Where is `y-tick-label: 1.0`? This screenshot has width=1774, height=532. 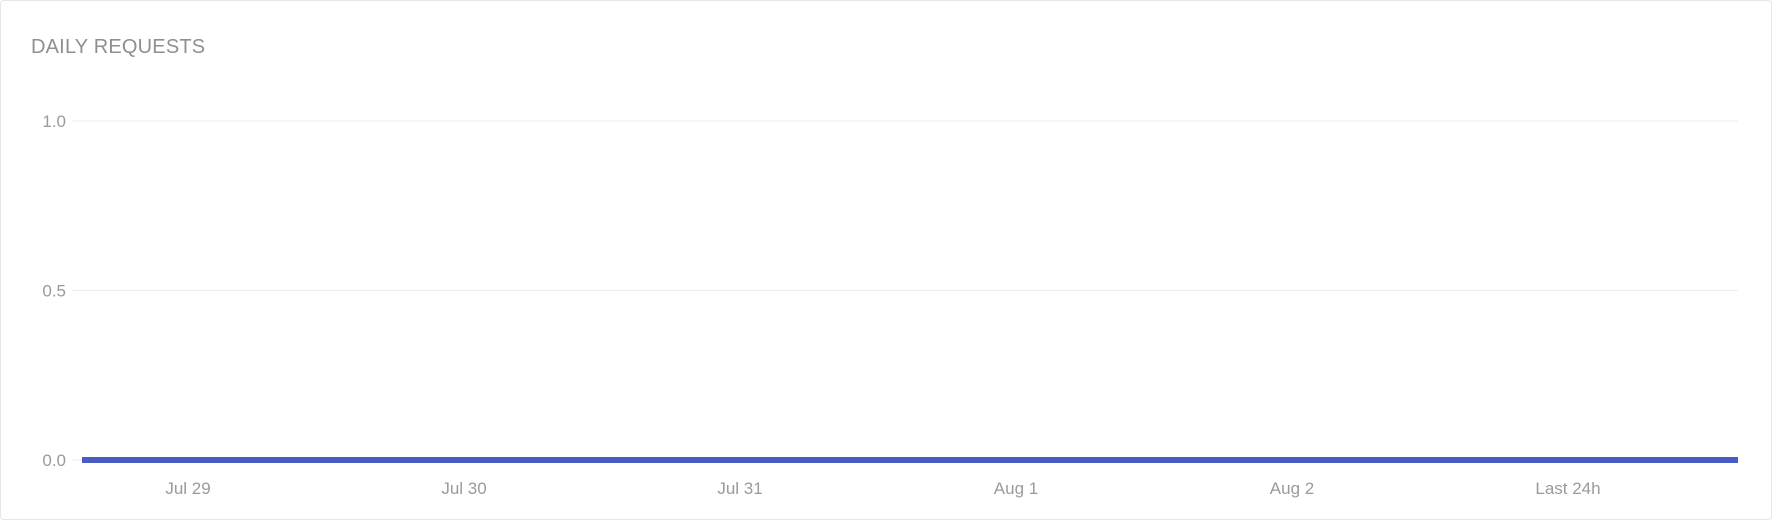
y-tick-label: 1.0 is located at coordinates (54, 121).